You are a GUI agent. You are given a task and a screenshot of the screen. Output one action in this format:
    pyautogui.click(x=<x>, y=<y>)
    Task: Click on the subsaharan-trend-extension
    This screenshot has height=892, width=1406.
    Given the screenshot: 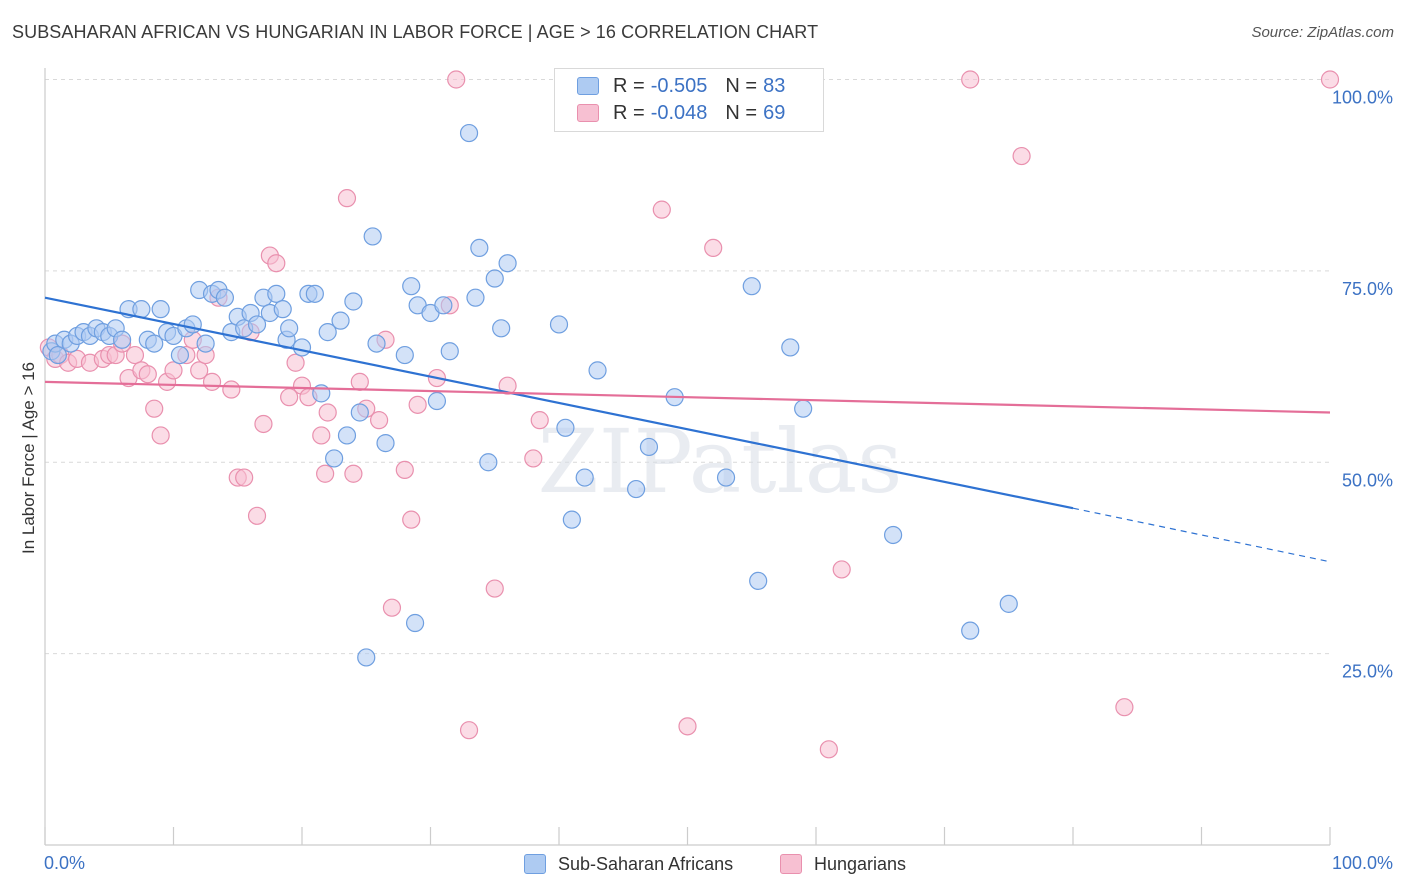 What is the action you would take?
    pyautogui.click(x=1201, y=535)
    